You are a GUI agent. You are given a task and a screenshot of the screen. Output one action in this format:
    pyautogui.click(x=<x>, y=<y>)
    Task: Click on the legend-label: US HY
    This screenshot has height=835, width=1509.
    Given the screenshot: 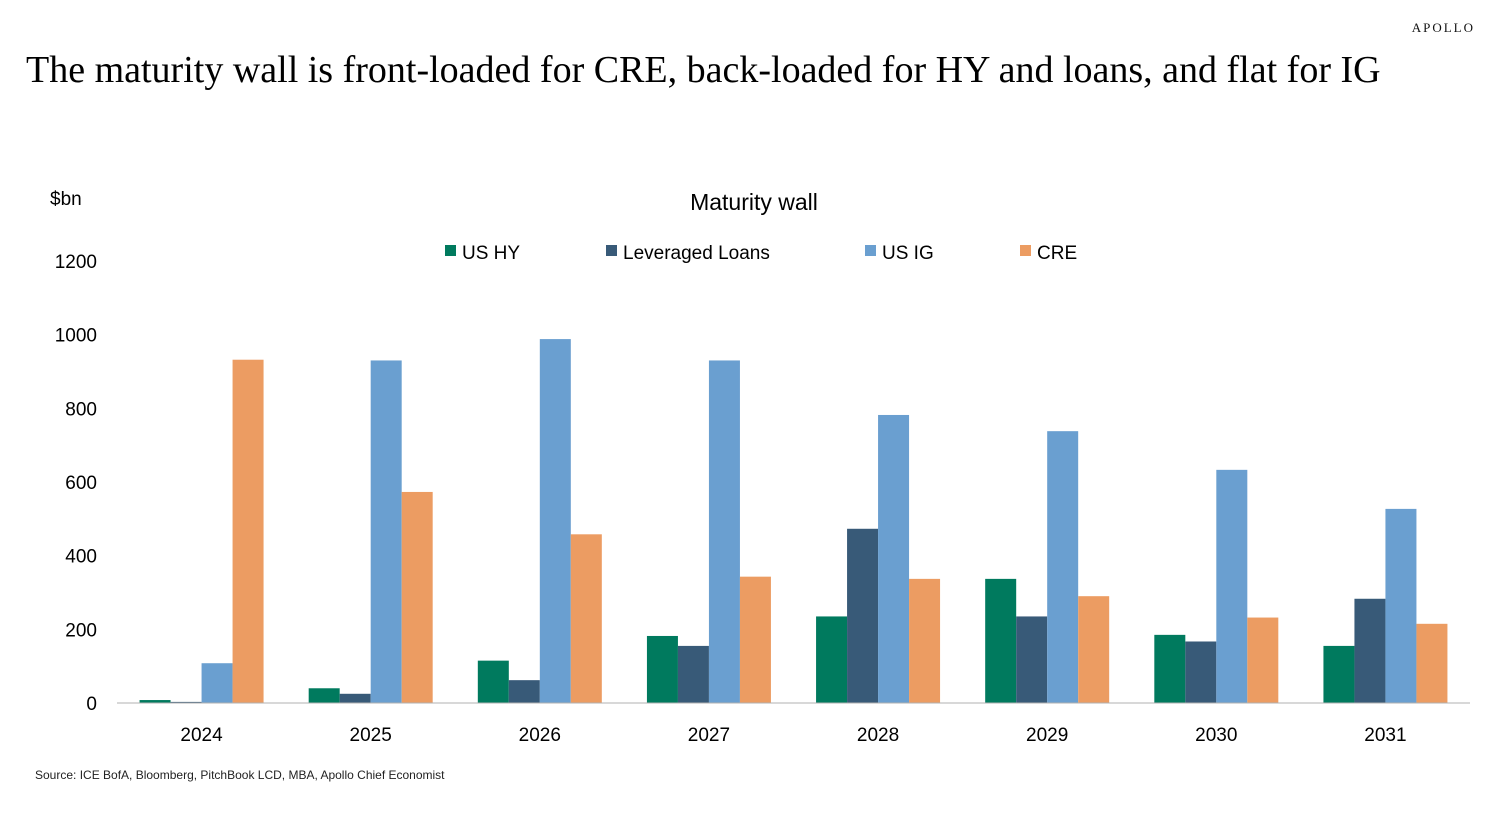 What is the action you would take?
    pyautogui.click(x=491, y=253)
    